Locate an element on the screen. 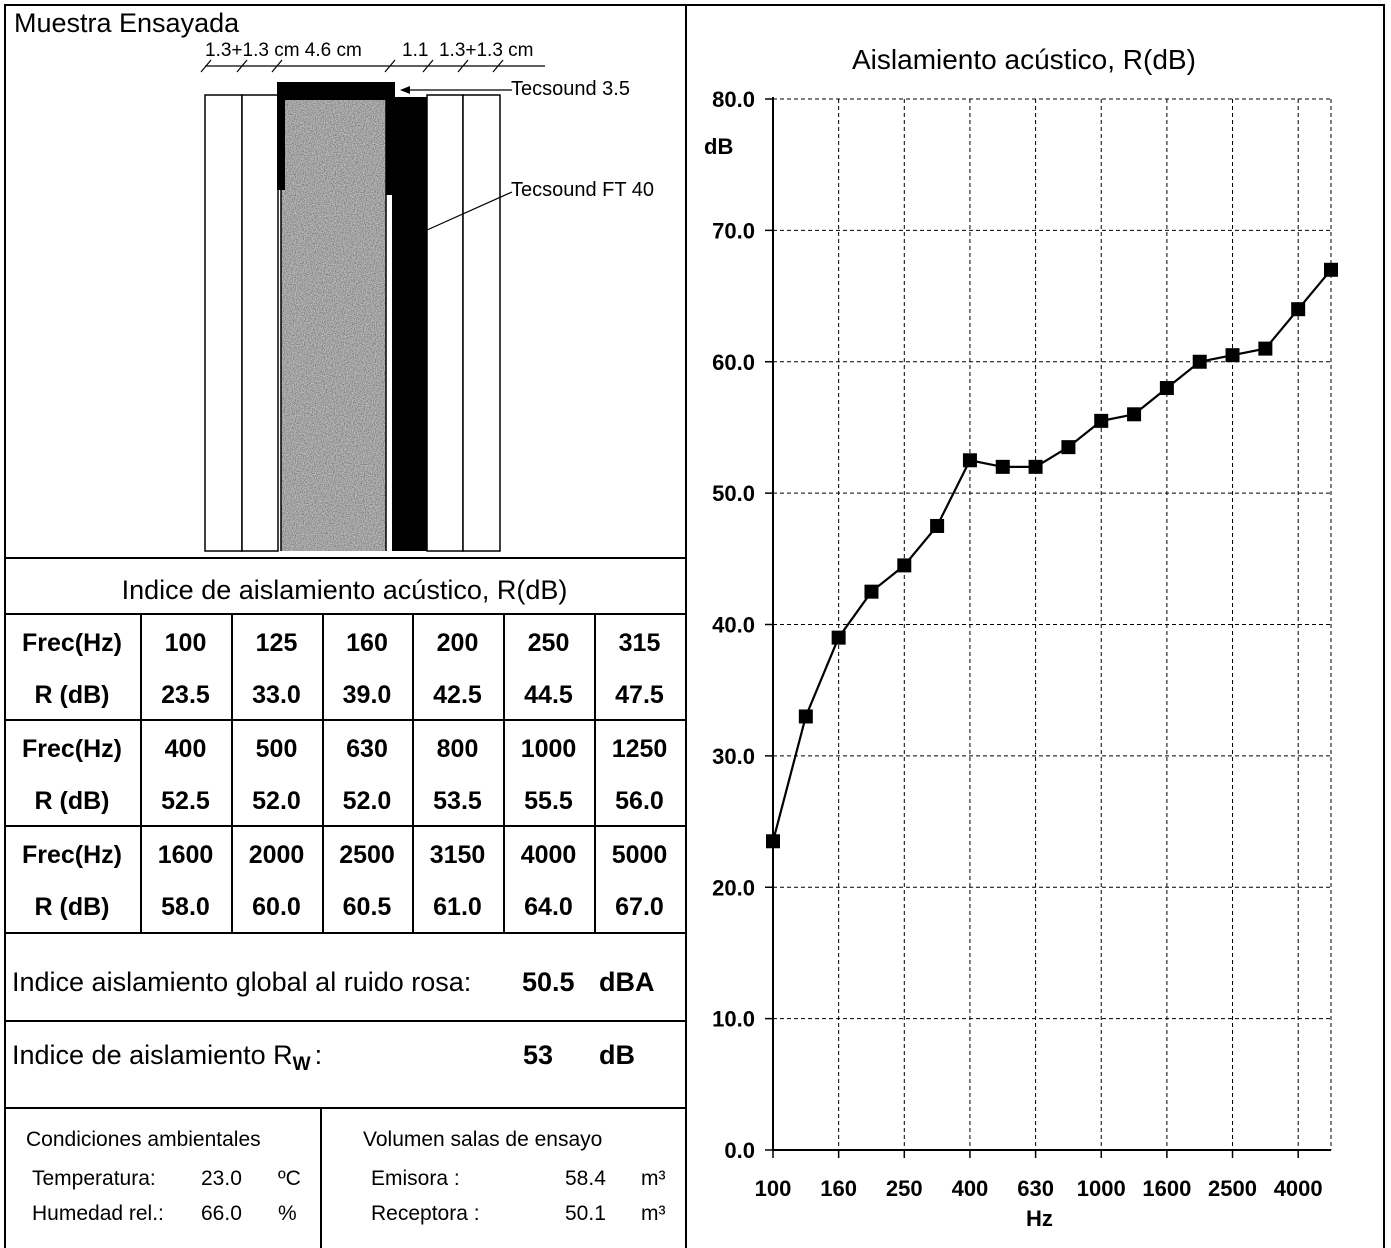  emisora-value: 58.4 is located at coordinates (585, 1178).